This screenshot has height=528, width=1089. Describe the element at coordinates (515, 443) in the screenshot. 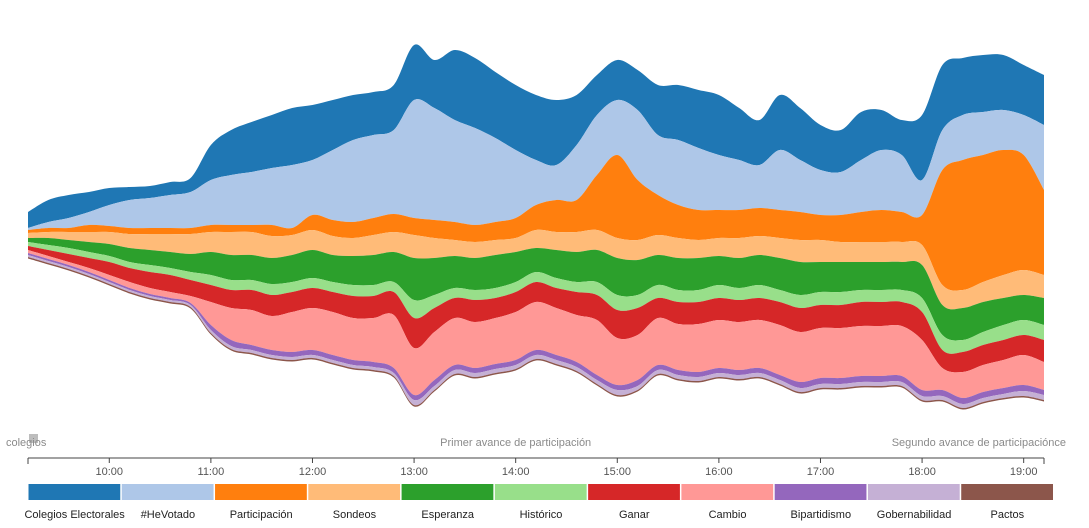

I see `annotation-label: Primer avance de participación` at that location.